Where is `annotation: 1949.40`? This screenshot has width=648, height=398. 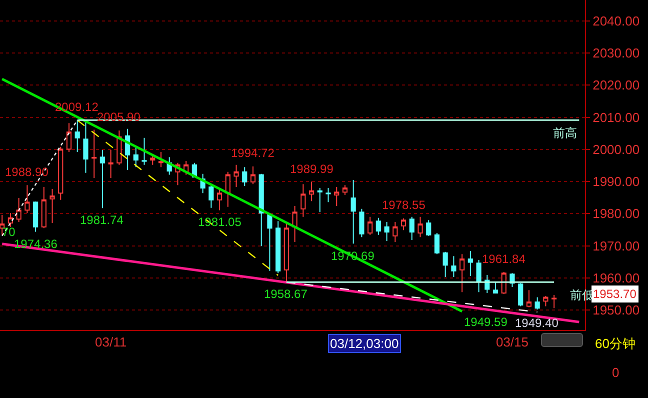
annotation: 1949.40 is located at coordinates (537, 323).